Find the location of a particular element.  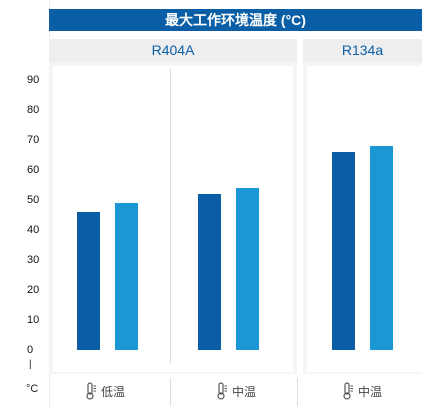

bar-series2-cat2 is located at coordinates (247, 269).